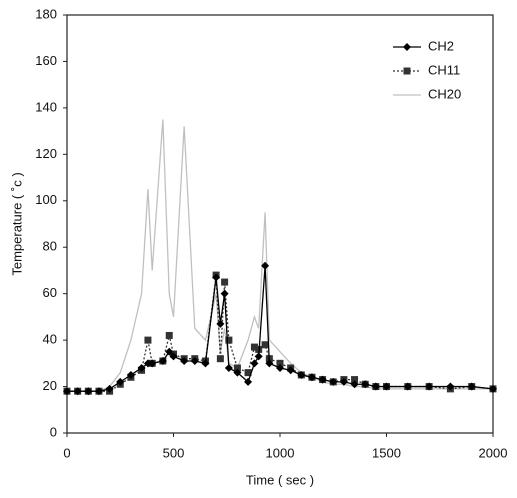 Image resolution: width=517 pixels, height=498 pixels. Describe the element at coordinates (493, 452) in the screenshot. I see `x-tick-label: 2000` at that location.